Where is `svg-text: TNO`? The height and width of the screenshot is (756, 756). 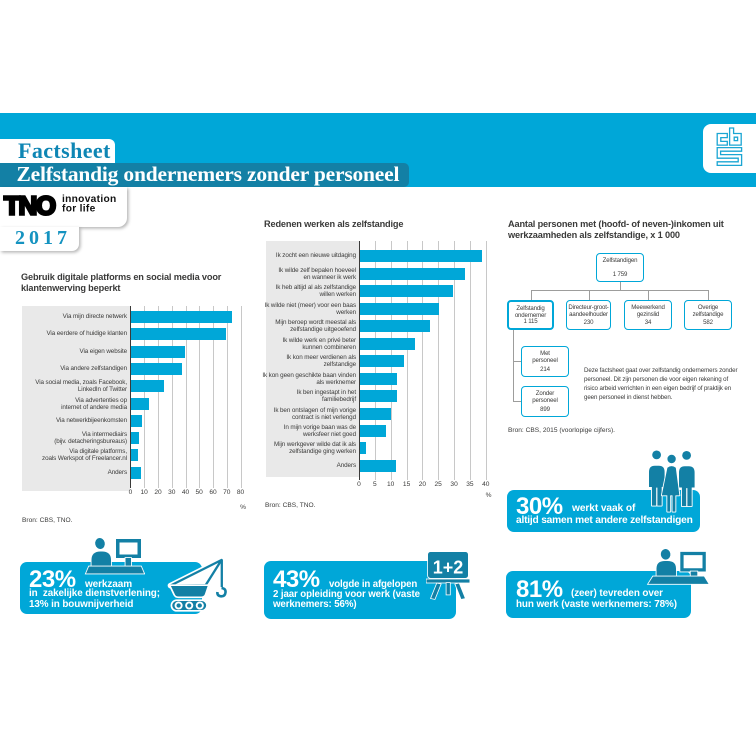 svg-text: TNO is located at coordinates (30, 206).